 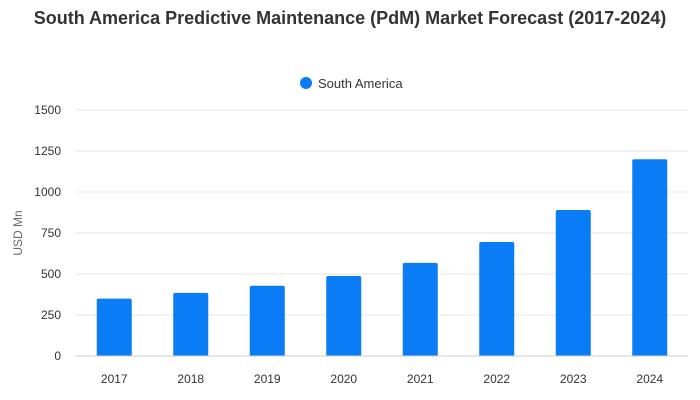 I want to click on legend: South America, so click(x=351, y=83).